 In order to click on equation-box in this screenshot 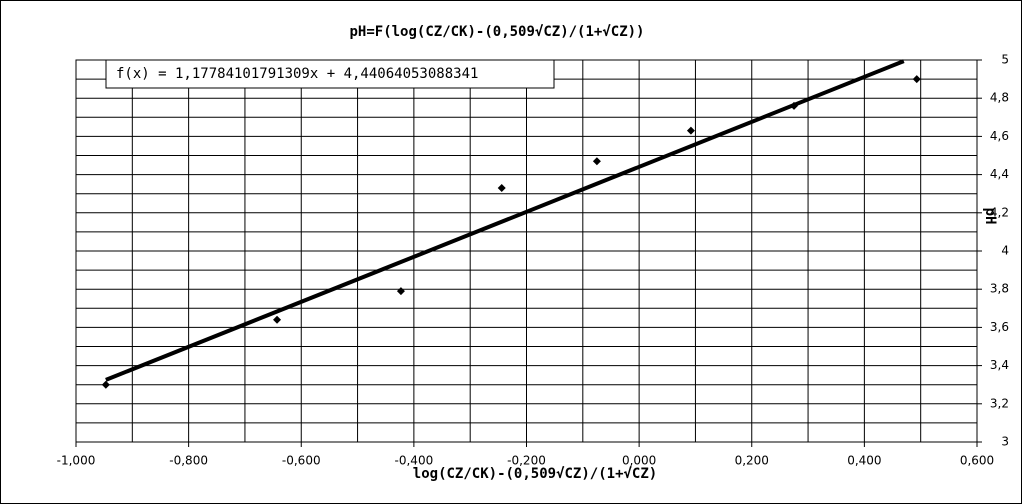, I will do `click(330, 74)`.